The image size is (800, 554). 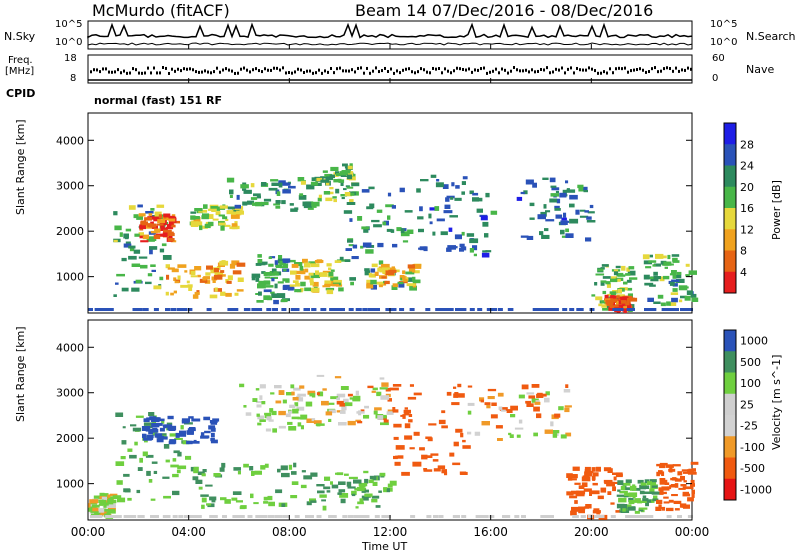 I want to click on colorbar-tick-label: 8, so click(x=743, y=251).